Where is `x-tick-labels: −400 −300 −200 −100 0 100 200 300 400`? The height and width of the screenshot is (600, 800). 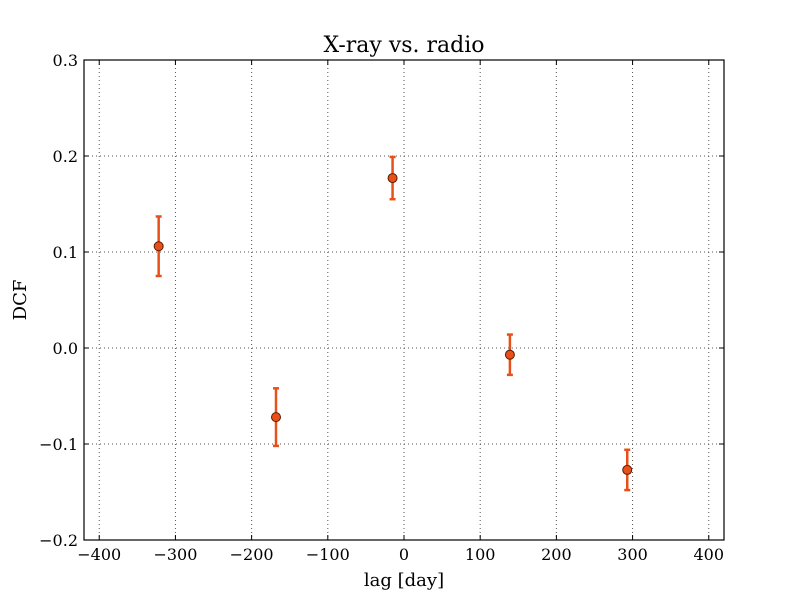
x-tick-labels: −400 −300 −200 −100 0 100 200 300 400 is located at coordinates (400, 554).